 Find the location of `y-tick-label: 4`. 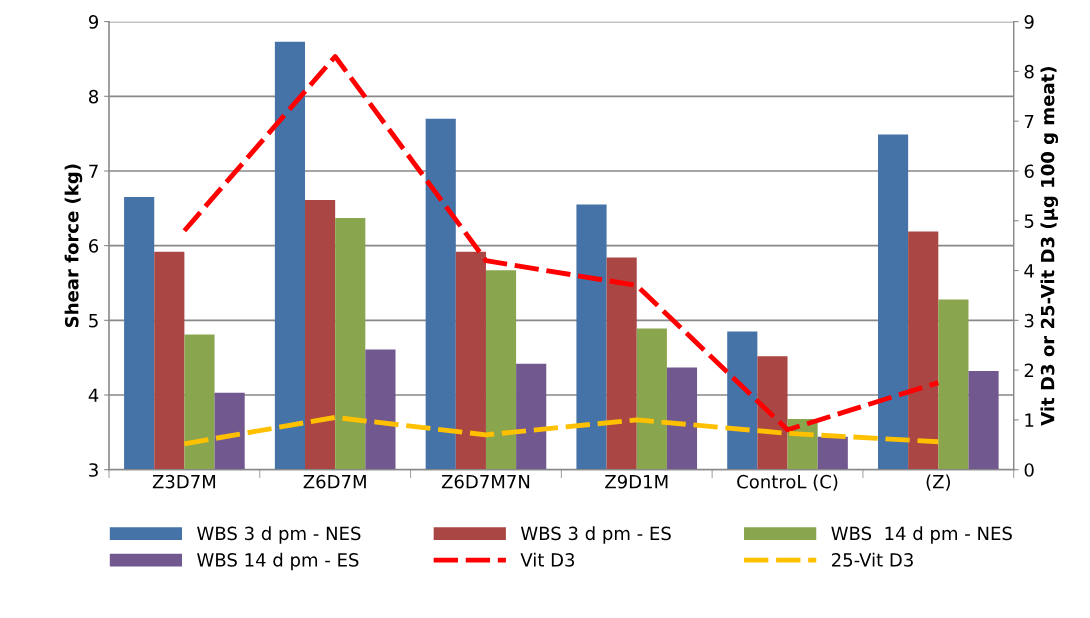

y-tick-label: 4 is located at coordinates (93, 395).